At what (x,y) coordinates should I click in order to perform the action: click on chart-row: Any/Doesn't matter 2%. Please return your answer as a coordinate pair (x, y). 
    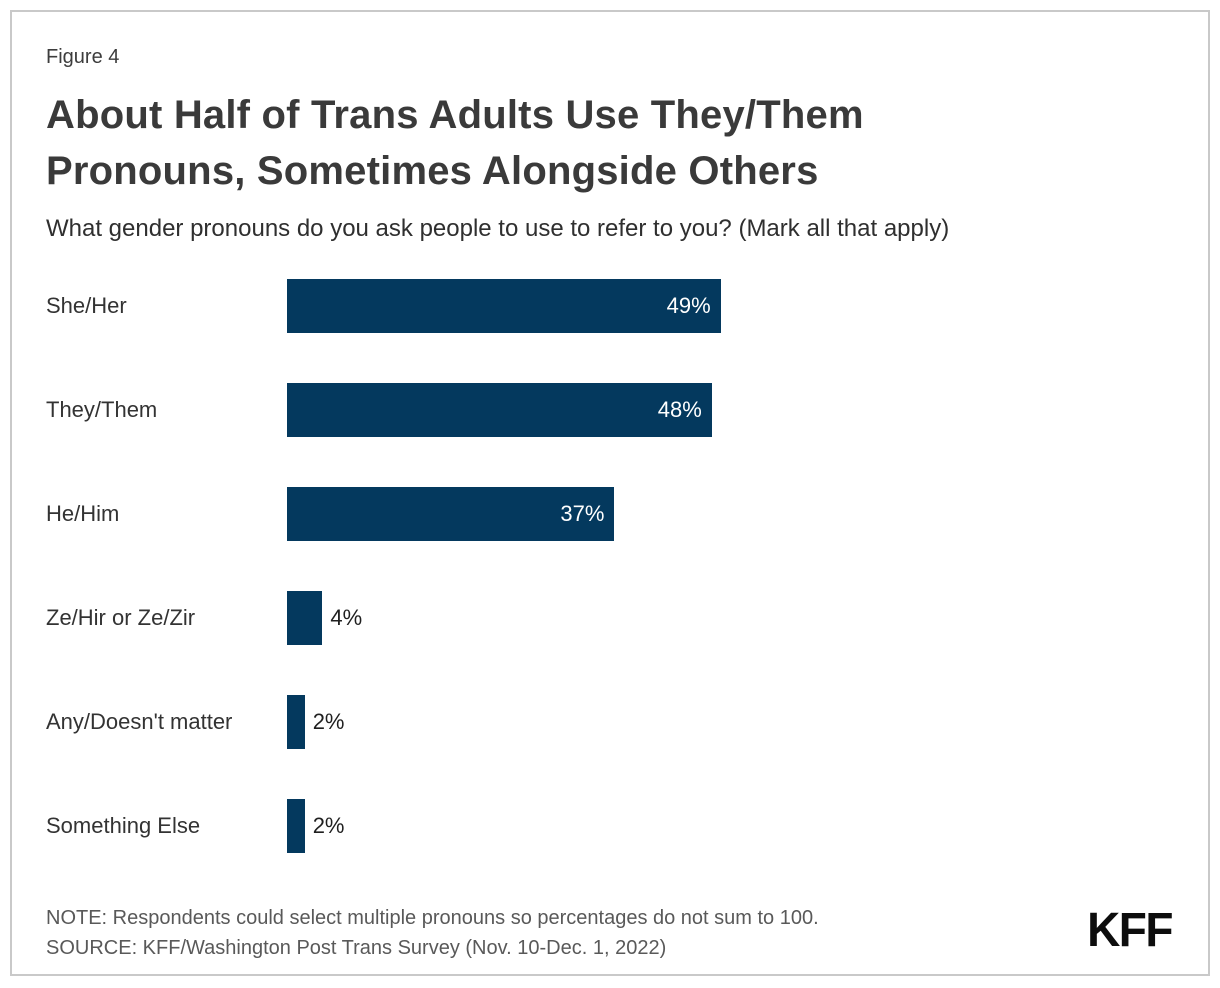
    Looking at the image, I should click on (610, 722).